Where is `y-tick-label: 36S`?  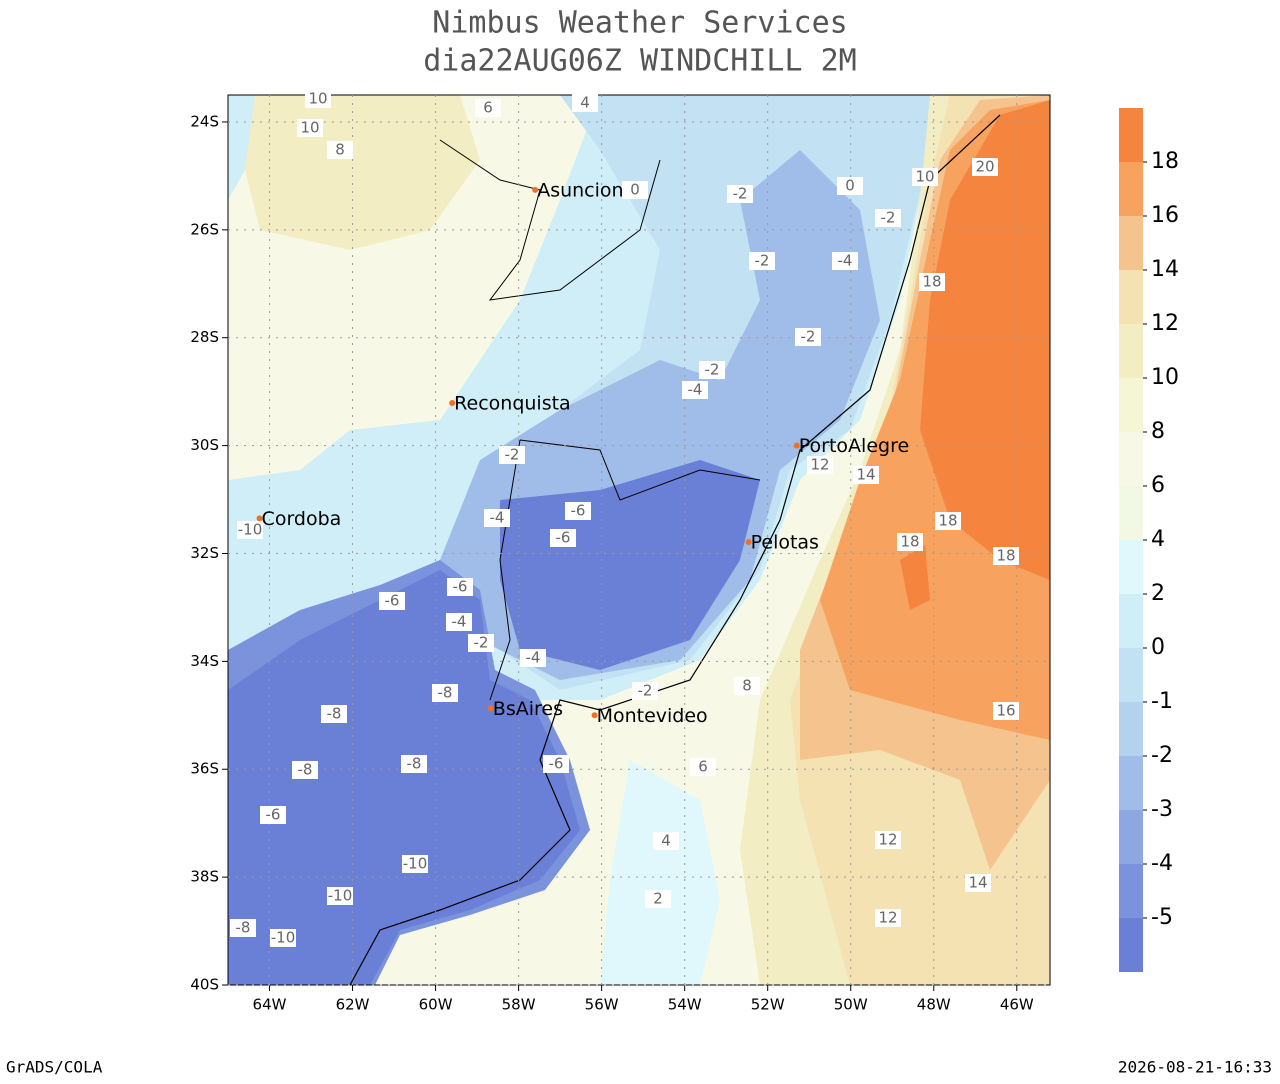
y-tick-label: 36S is located at coordinates (204, 769).